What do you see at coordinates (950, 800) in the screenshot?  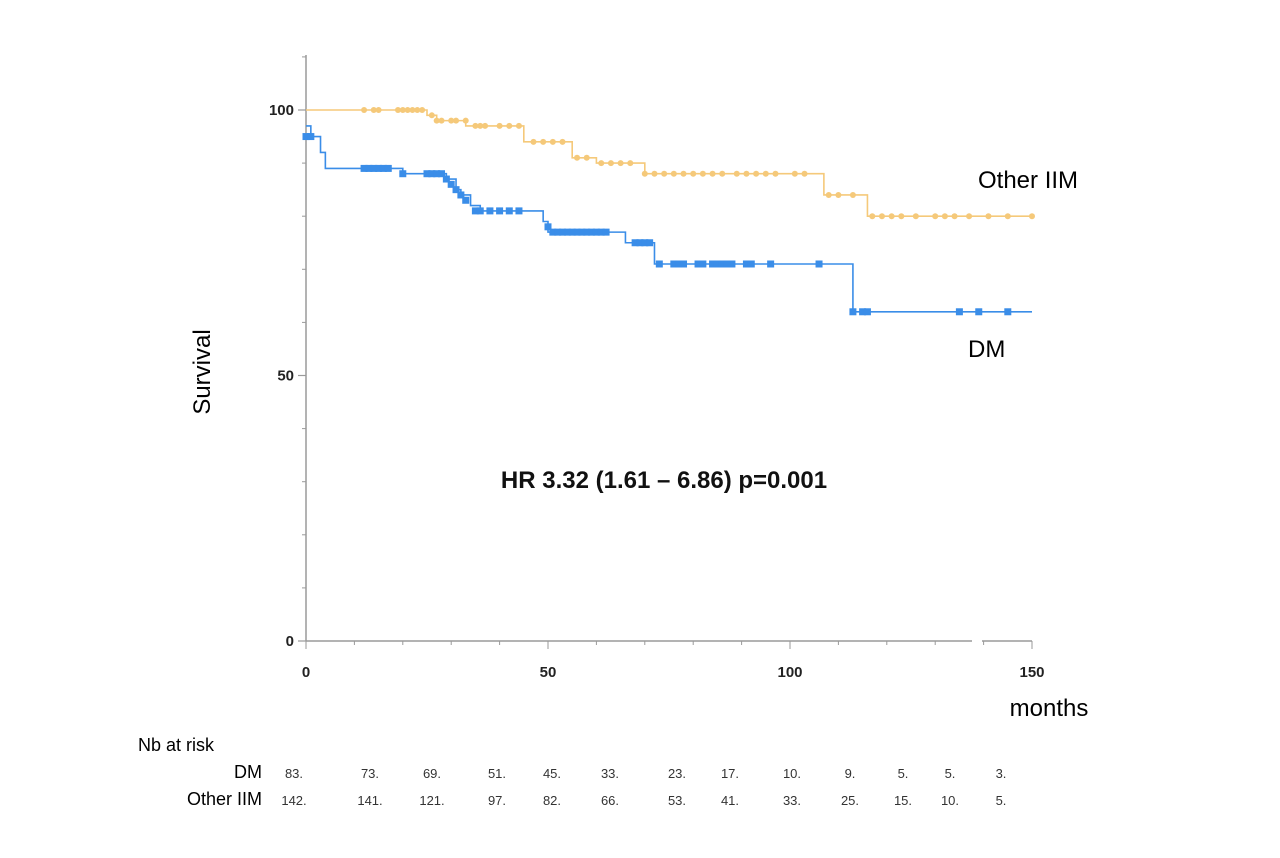 I see `risk-value: 10.` at bounding box center [950, 800].